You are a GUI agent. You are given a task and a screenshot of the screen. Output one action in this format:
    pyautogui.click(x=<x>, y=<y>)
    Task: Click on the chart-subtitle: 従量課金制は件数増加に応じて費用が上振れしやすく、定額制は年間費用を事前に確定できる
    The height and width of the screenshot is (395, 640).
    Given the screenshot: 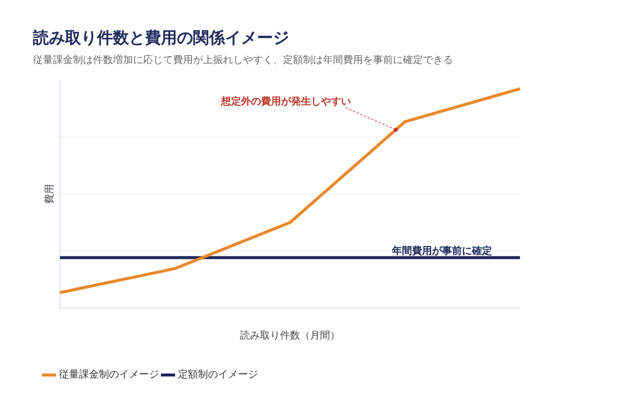 What is the action you would take?
    pyautogui.click(x=243, y=60)
    